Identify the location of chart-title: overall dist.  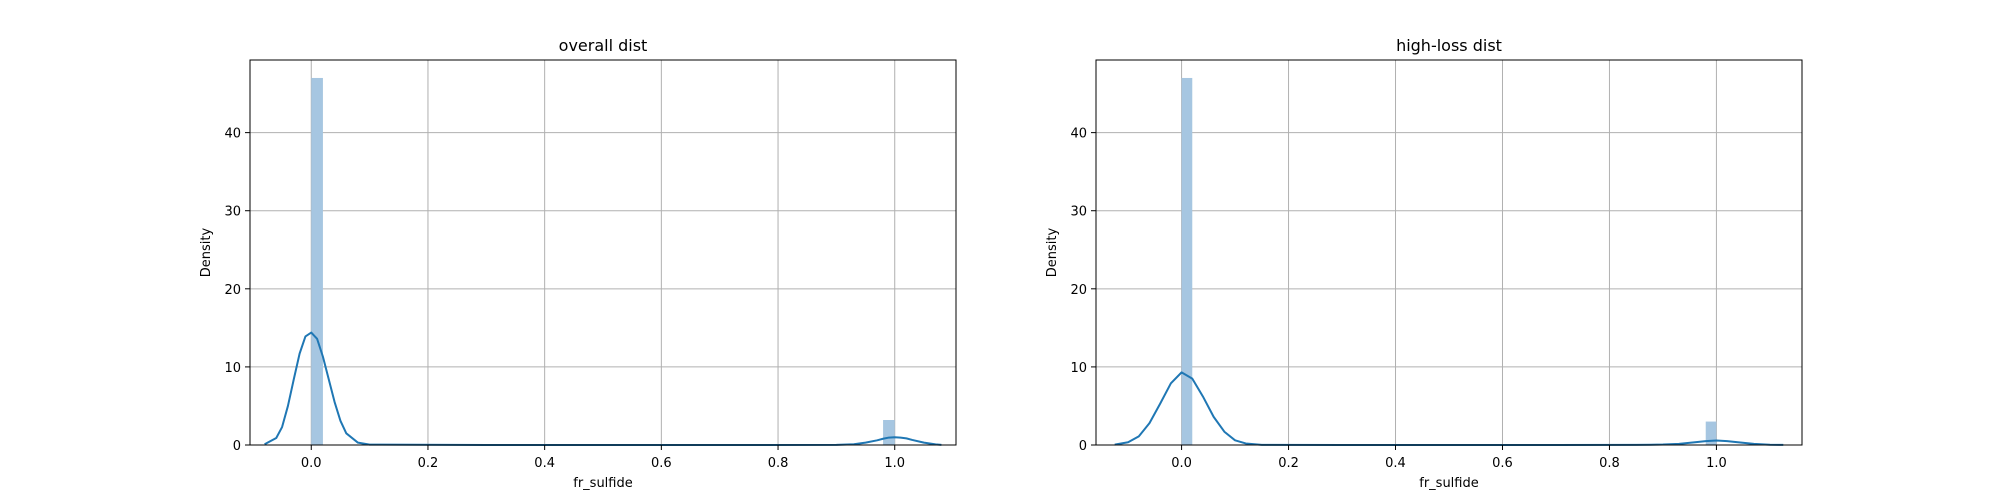
(603, 45).